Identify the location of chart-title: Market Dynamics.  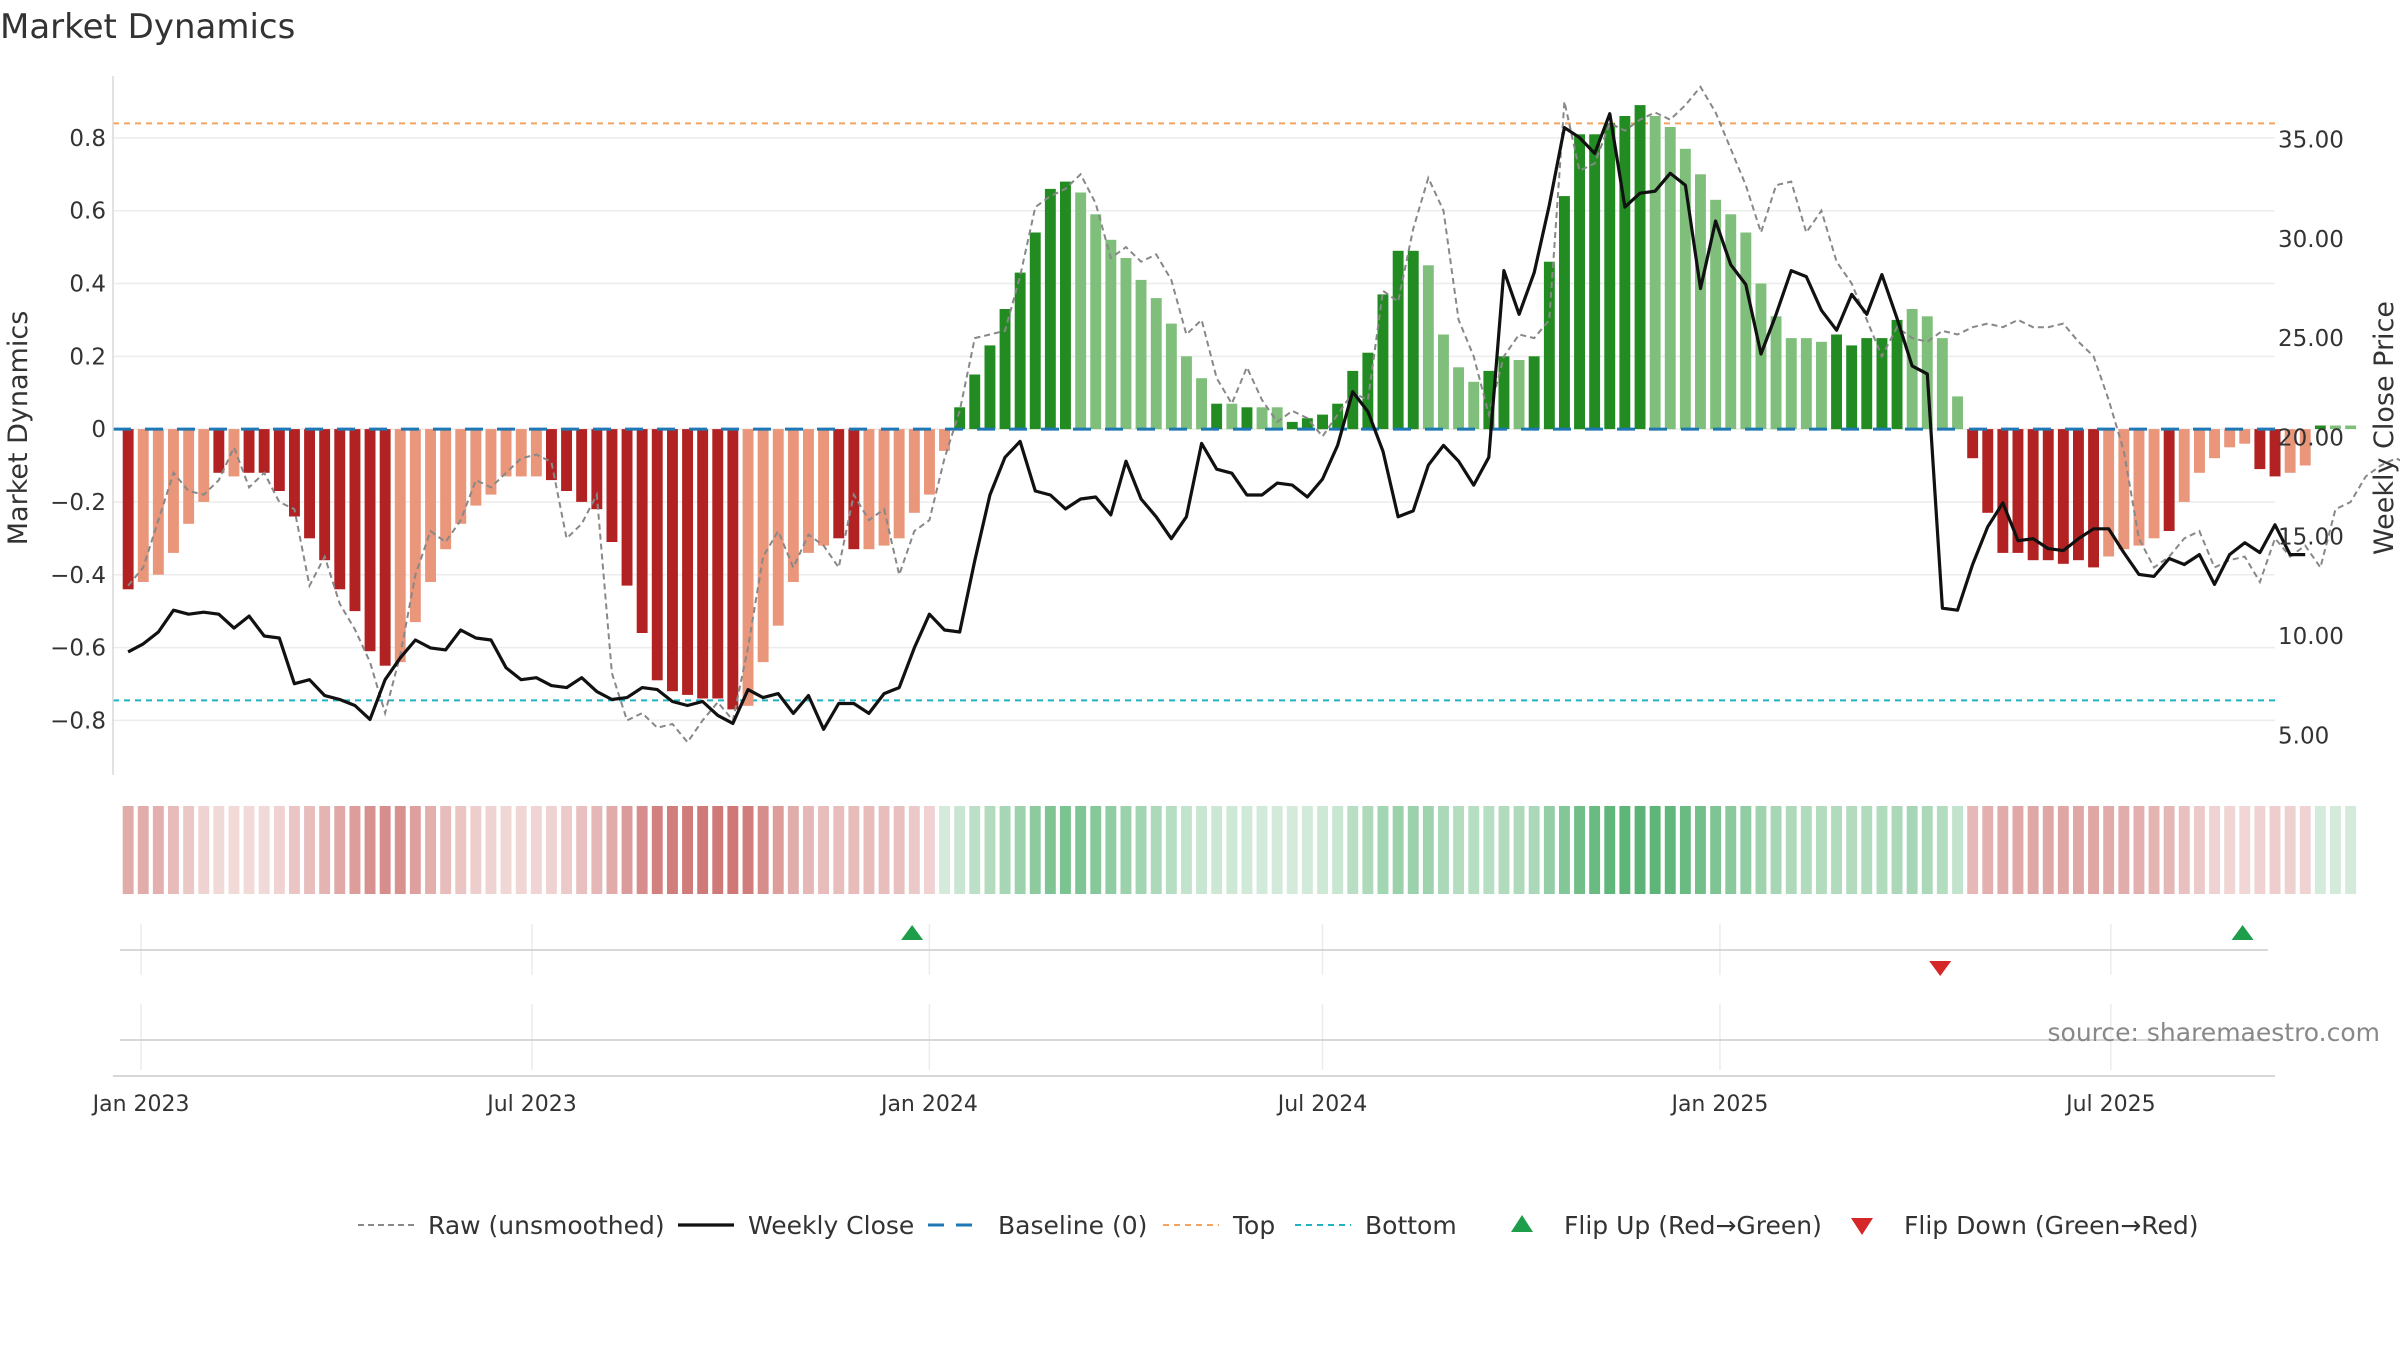
(147, 27).